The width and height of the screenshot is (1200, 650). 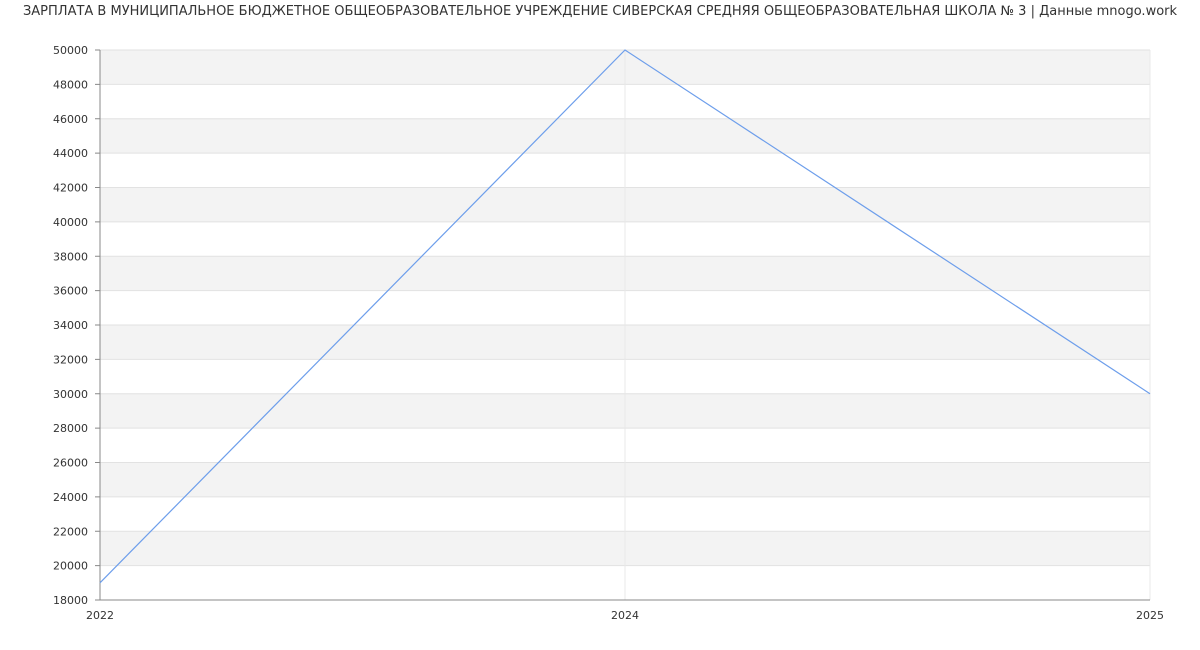 I want to click on y-tick-label: 50000, so click(x=70, y=50).